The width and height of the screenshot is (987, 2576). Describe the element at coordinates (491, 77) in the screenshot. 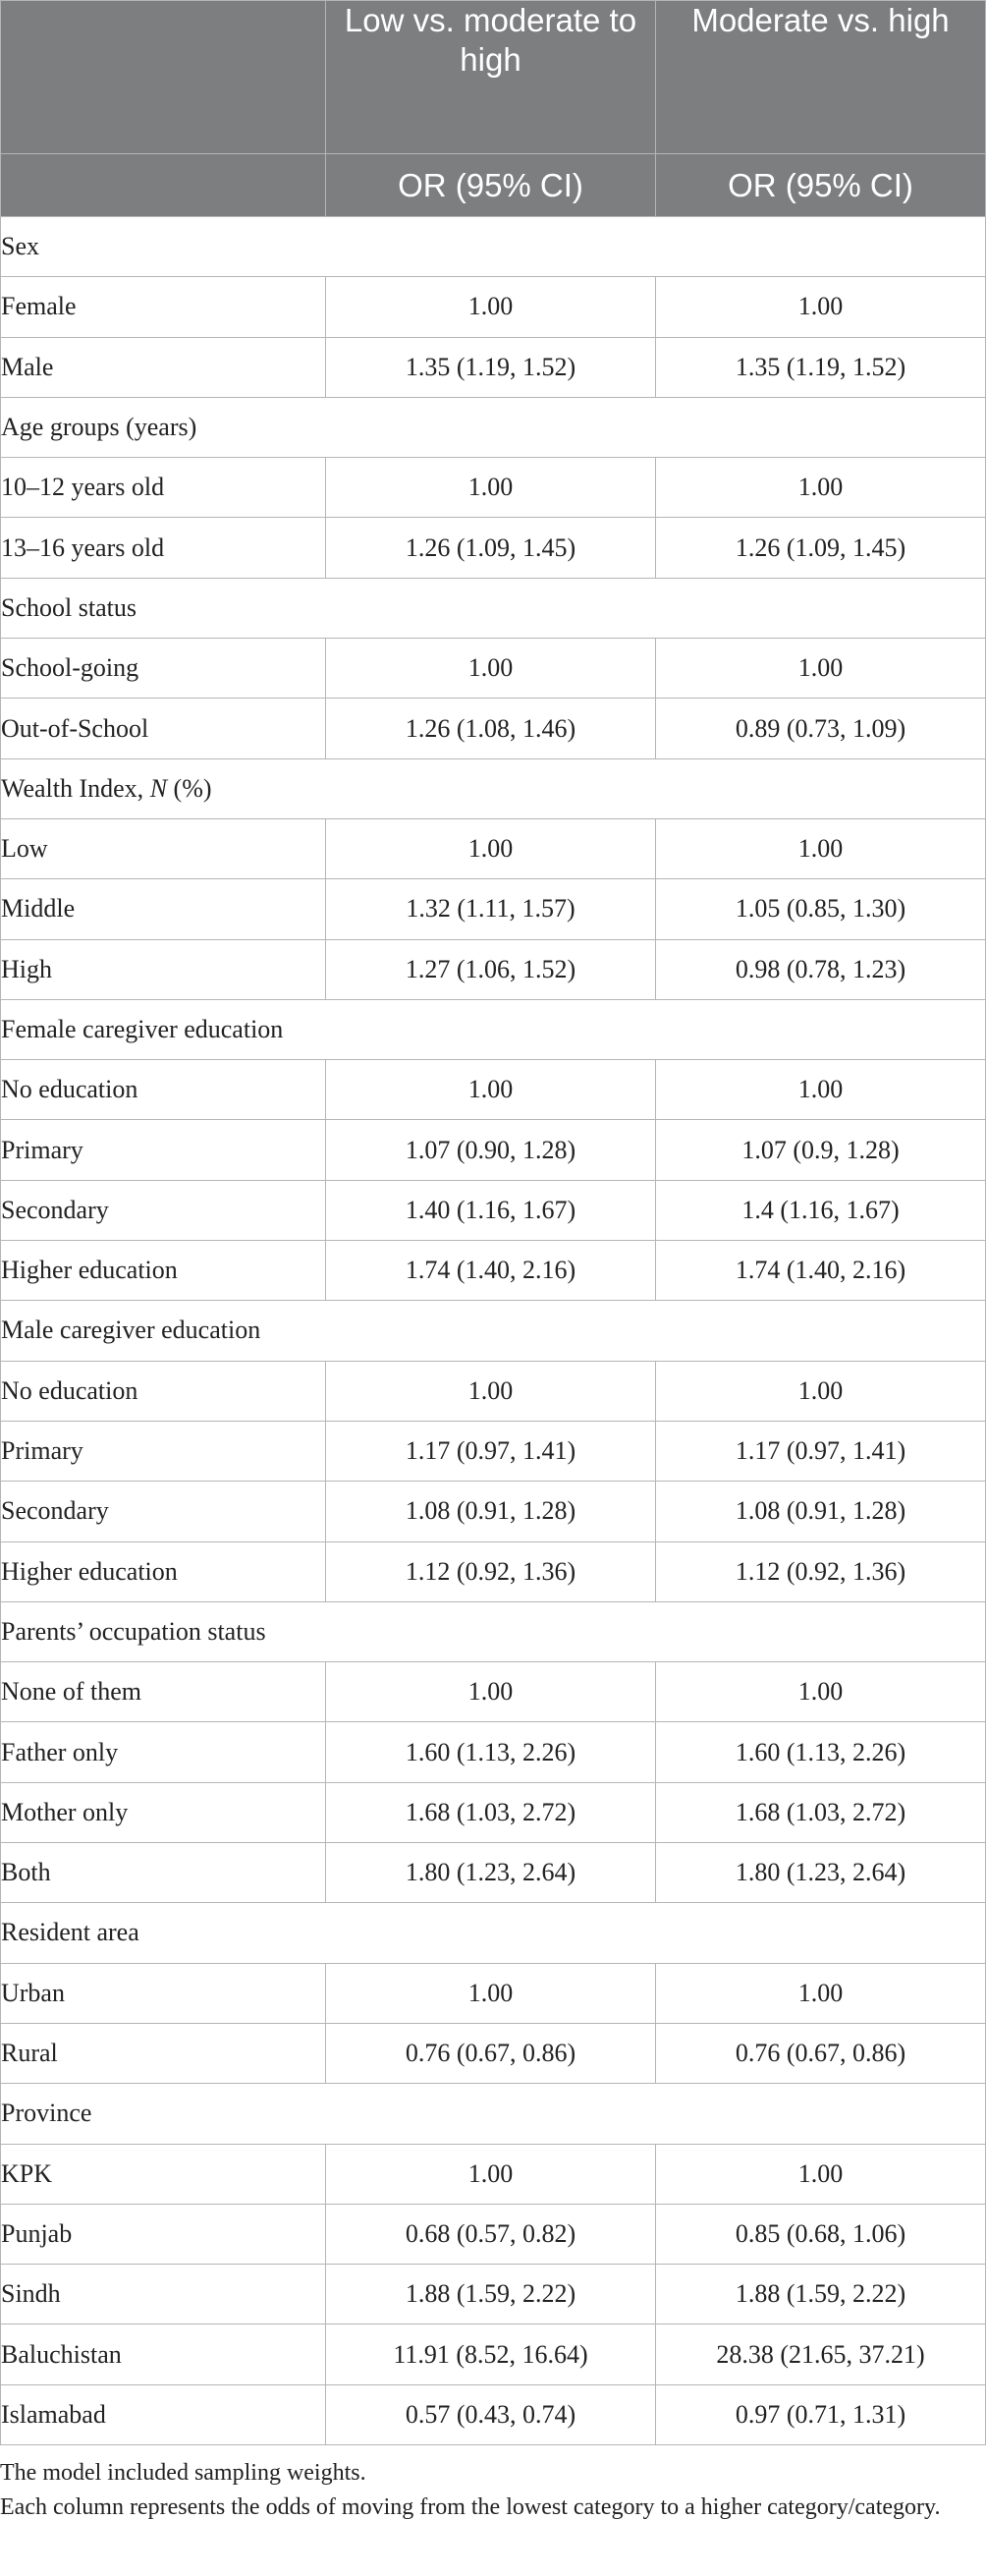

I see `header-low-vs-moderate-to-high: Low vs. moderate to high` at that location.